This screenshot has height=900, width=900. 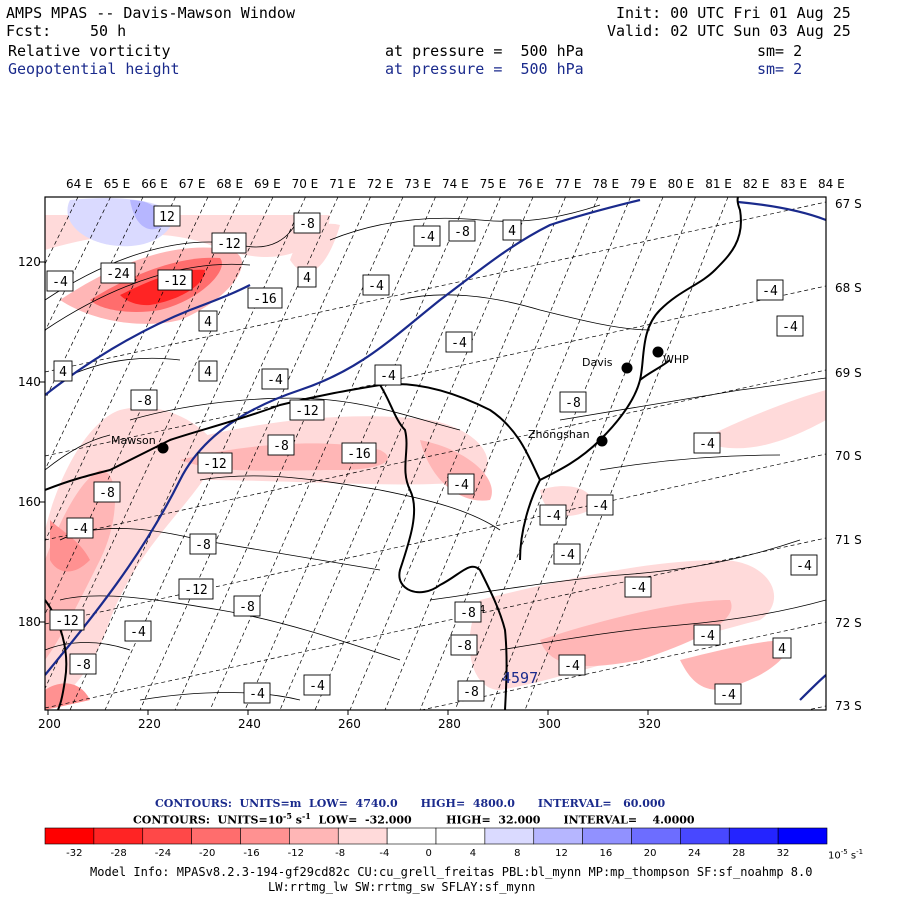 What do you see at coordinates (349, 724) in the screenshot?
I see `x-tick-label: 260` at bounding box center [349, 724].